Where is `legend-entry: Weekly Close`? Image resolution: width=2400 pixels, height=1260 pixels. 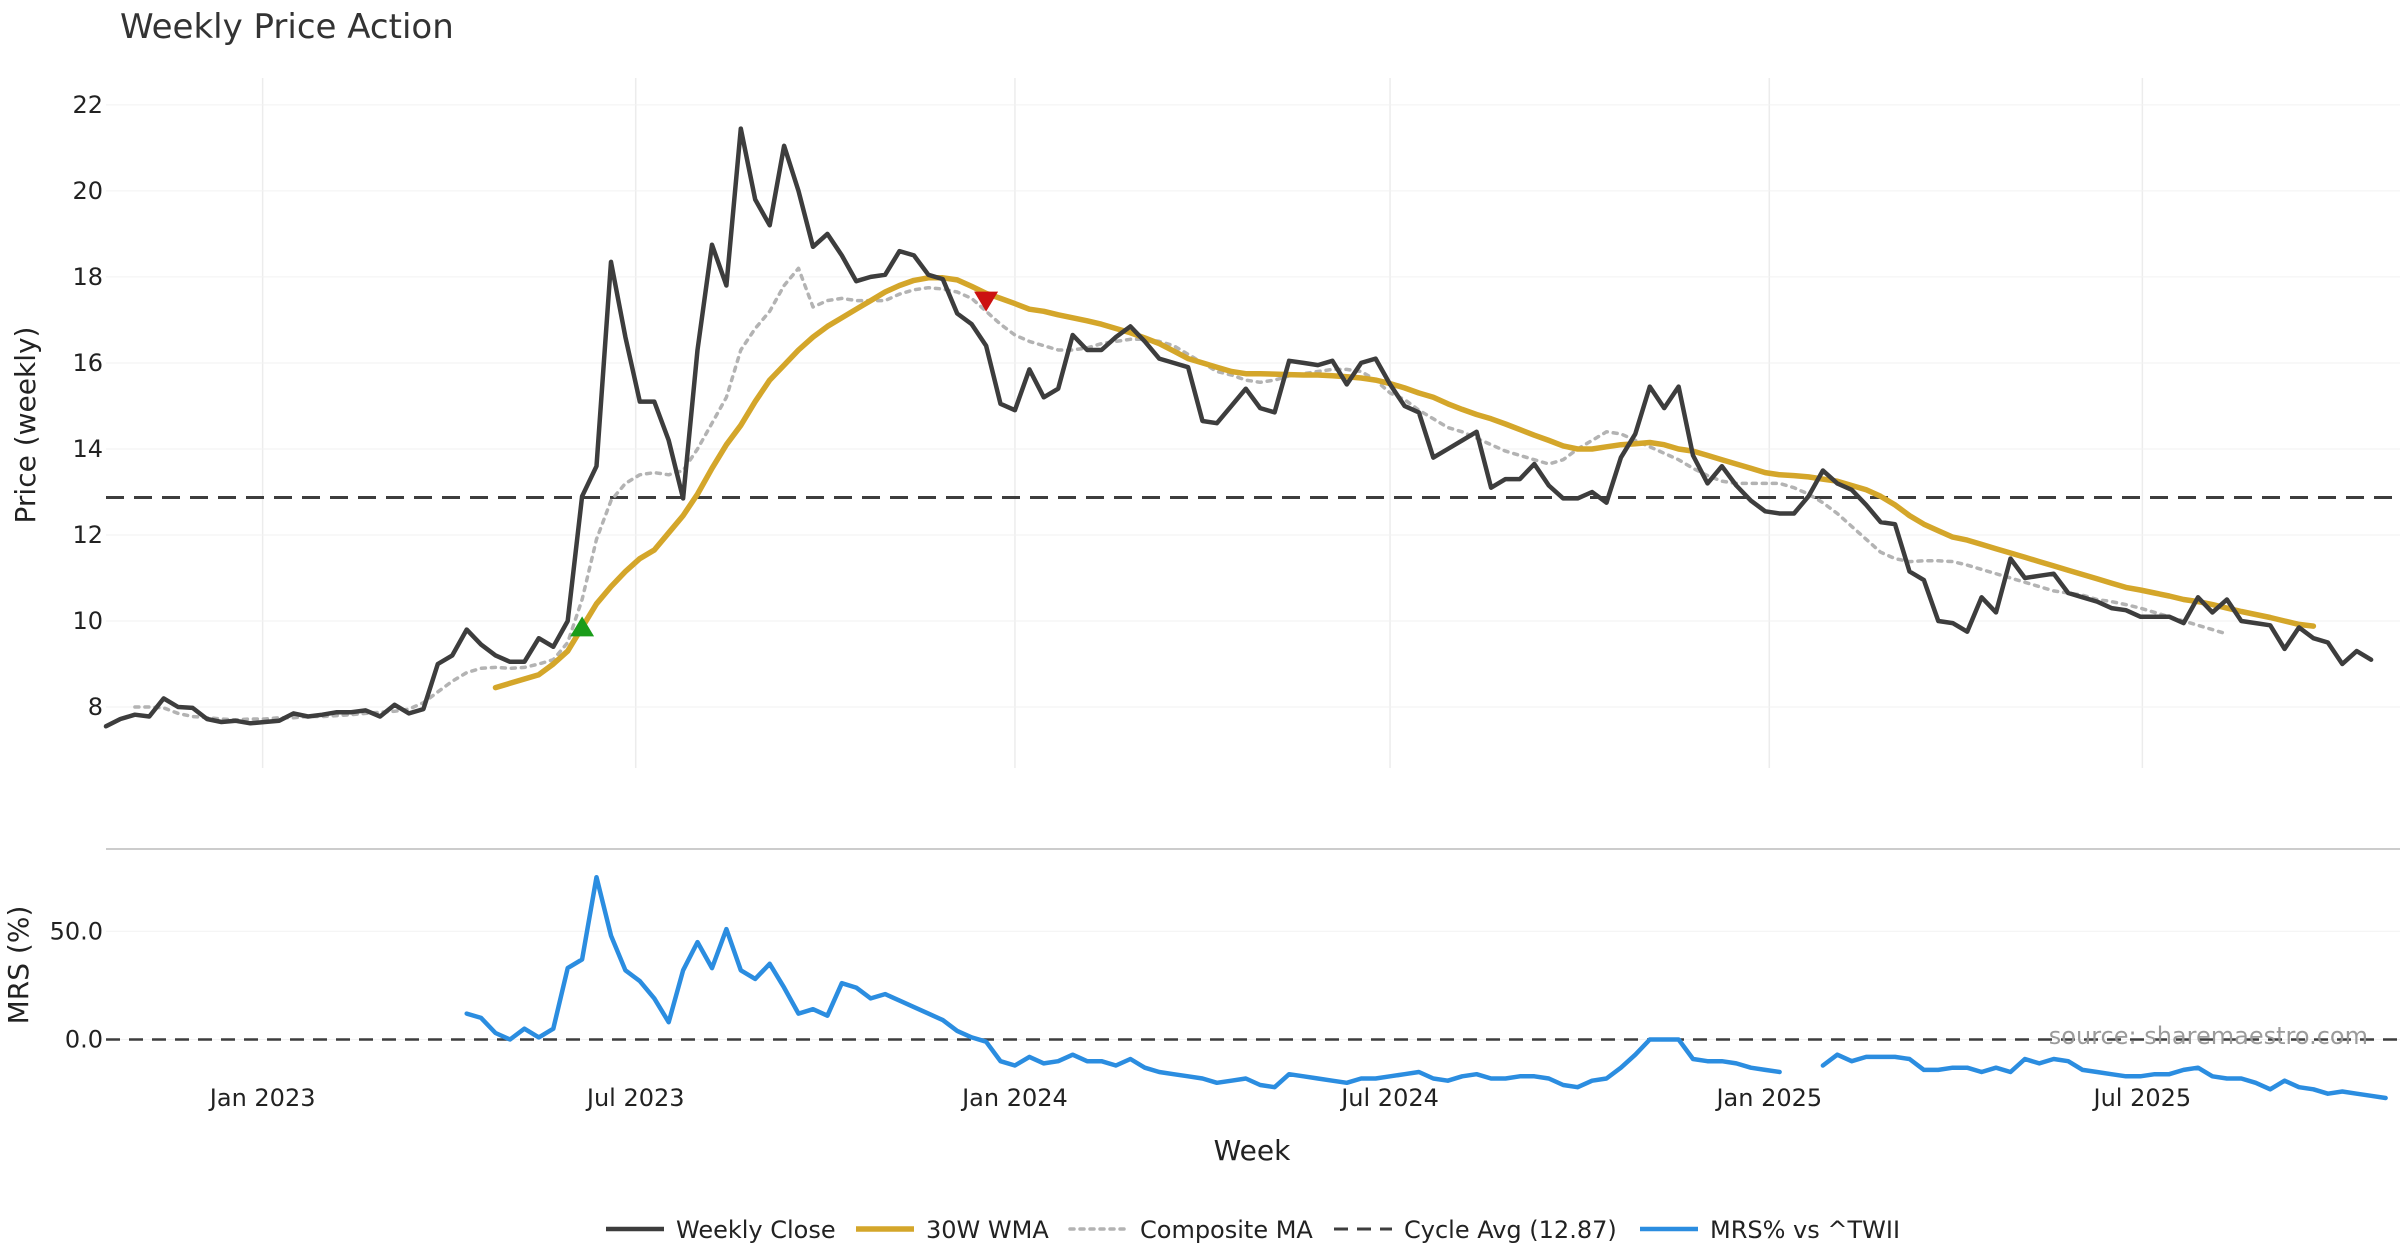 legend-entry: Weekly Close is located at coordinates (721, 1230).